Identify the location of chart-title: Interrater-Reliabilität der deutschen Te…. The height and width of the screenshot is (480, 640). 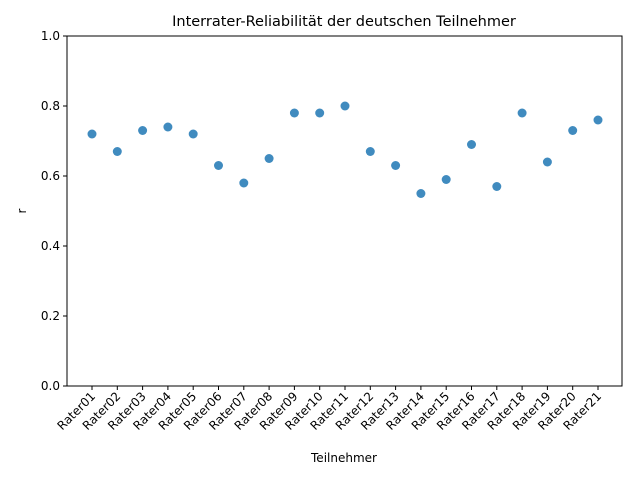
(344, 22).